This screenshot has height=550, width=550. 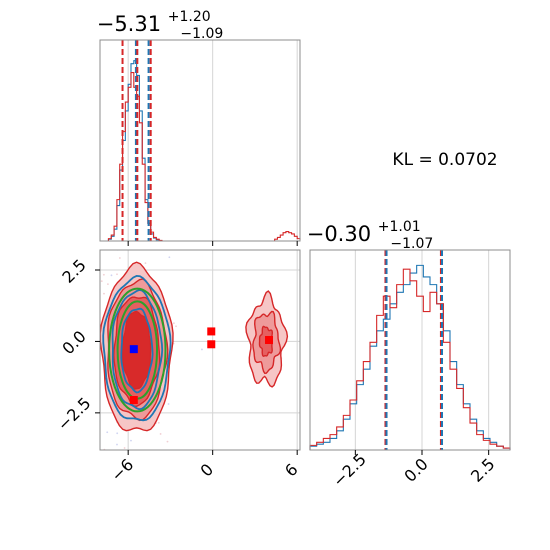 What do you see at coordinates (122, 470) in the screenshot?
I see `x-tick-label: −6` at bounding box center [122, 470].